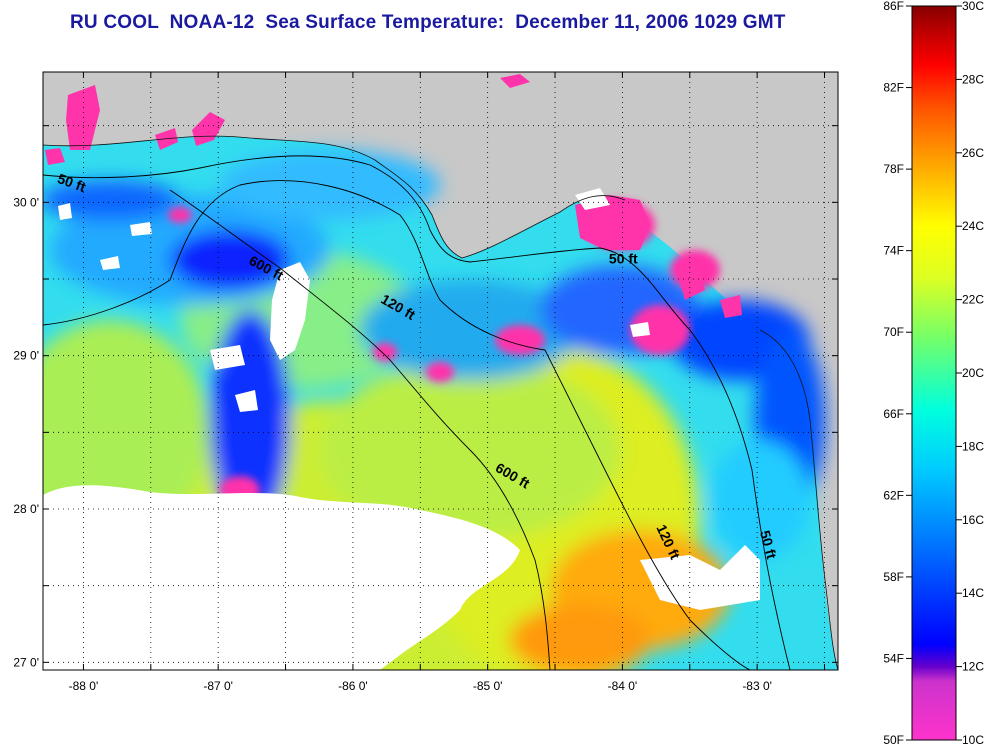 This screenshot has height=754, width=992. I want to click on colorbar-celsius-label: 20C, so click(973, 373).